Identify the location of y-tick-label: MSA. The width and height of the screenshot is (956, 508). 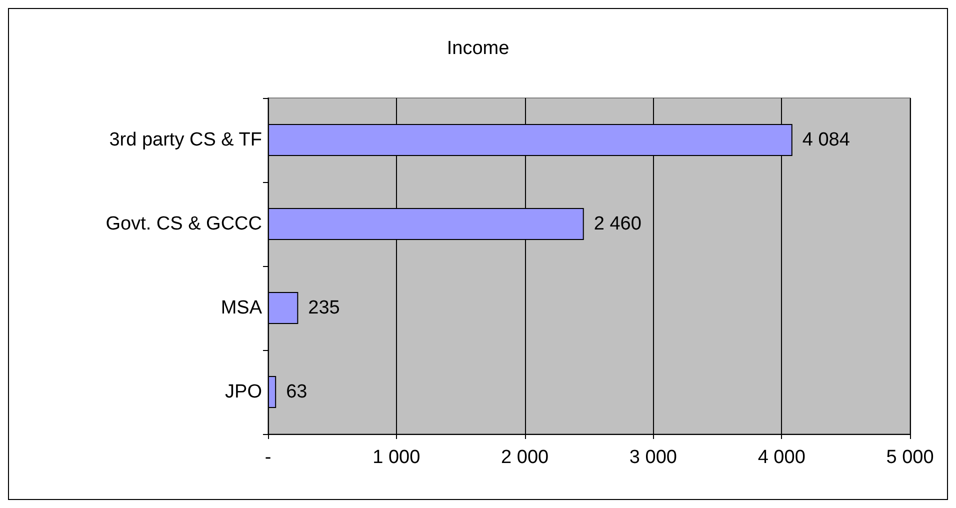
(241, 308).